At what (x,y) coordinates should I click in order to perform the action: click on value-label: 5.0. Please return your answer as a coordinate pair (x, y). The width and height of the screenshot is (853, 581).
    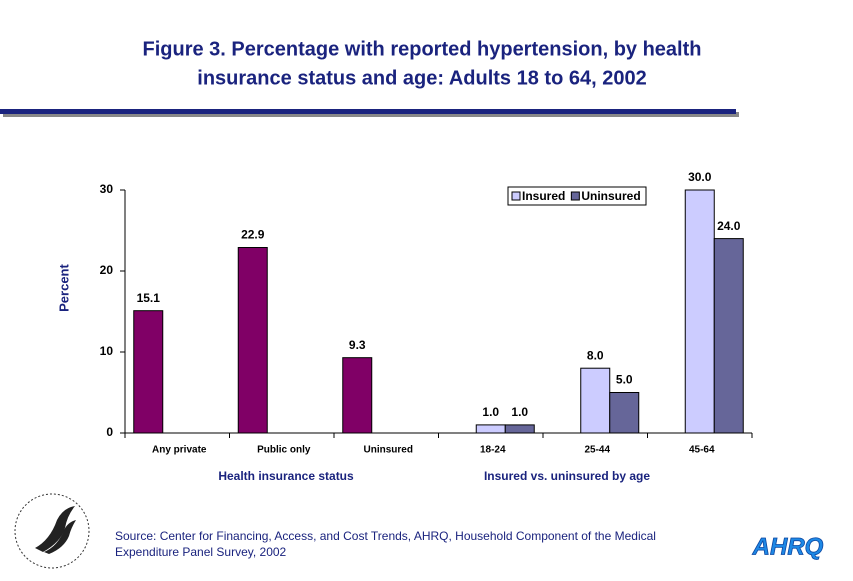
    Looking at the image, I should click on (624, 380).